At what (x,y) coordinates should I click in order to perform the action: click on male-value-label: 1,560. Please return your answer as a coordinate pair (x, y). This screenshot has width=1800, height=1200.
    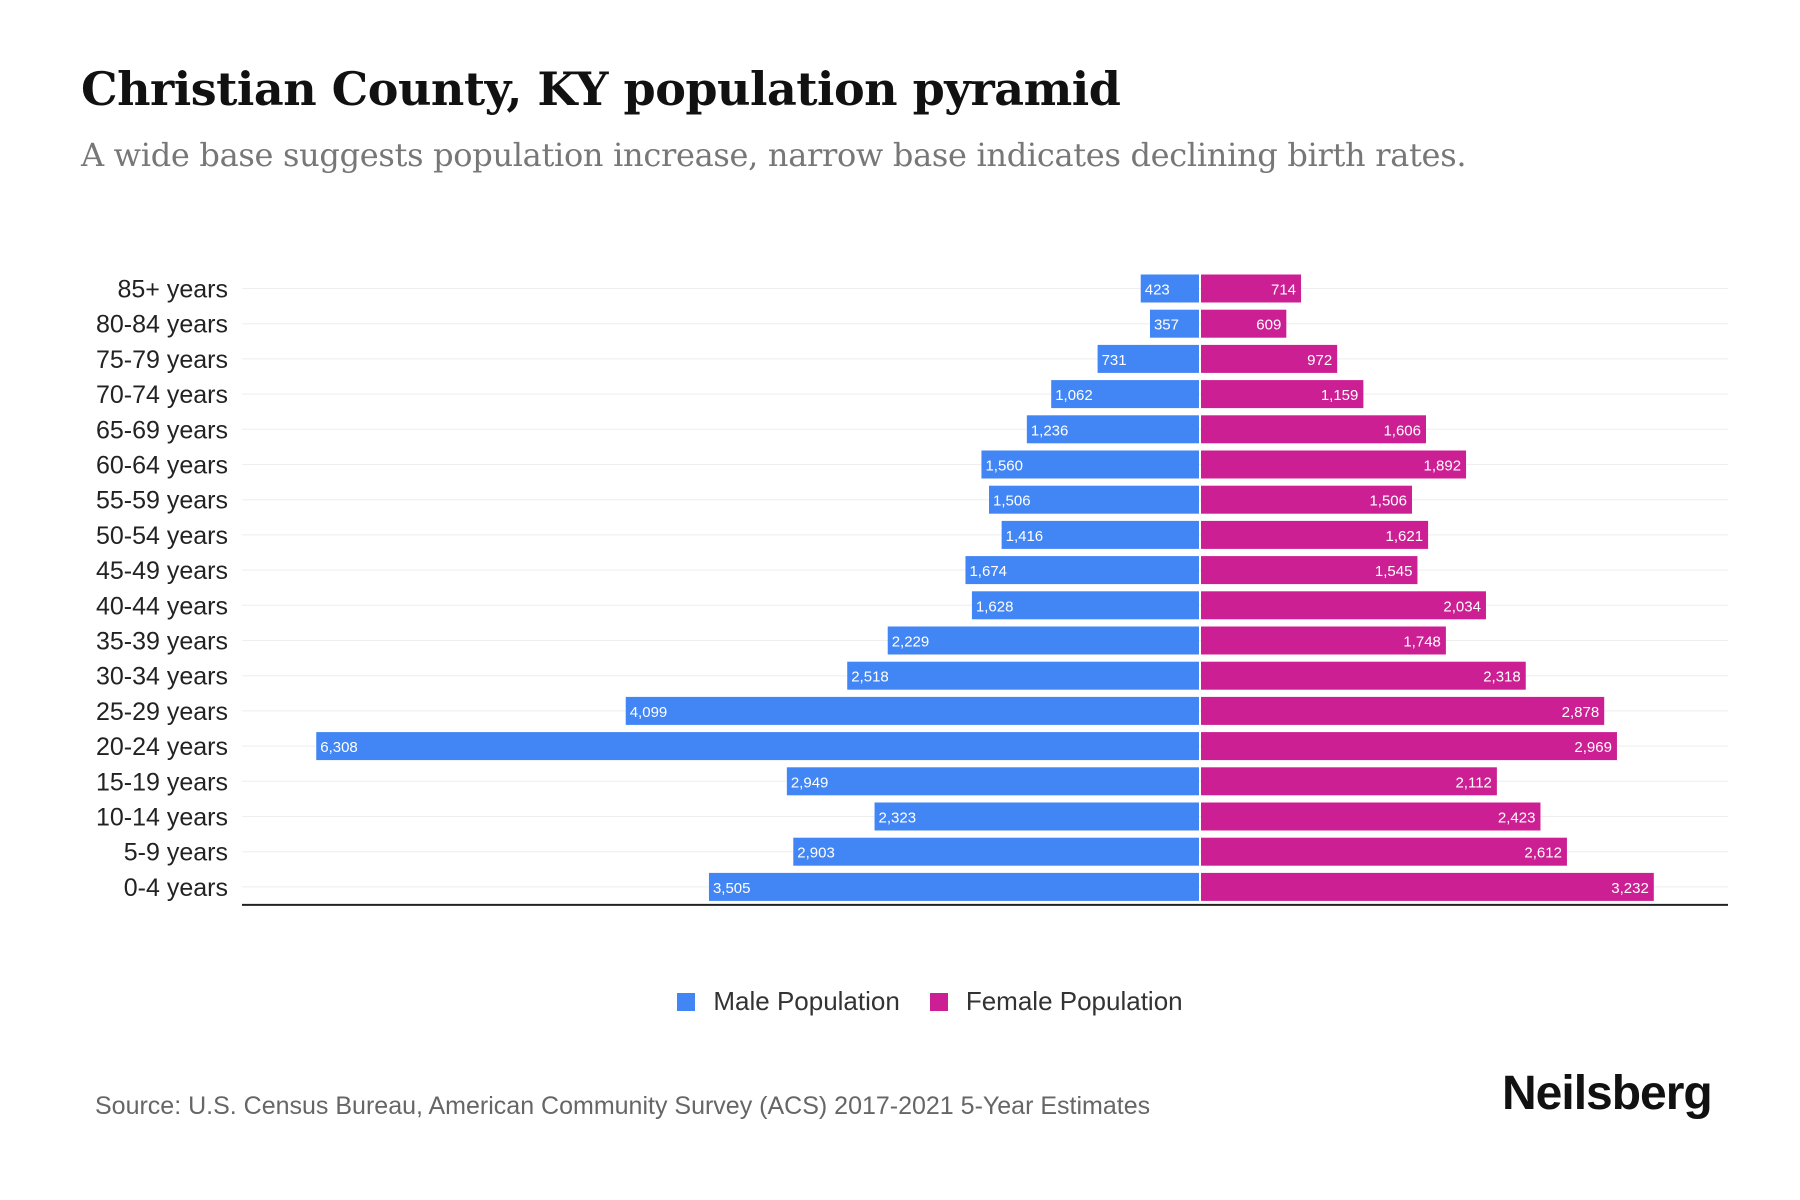
    Looking at the image, I should click on (1004, 466).